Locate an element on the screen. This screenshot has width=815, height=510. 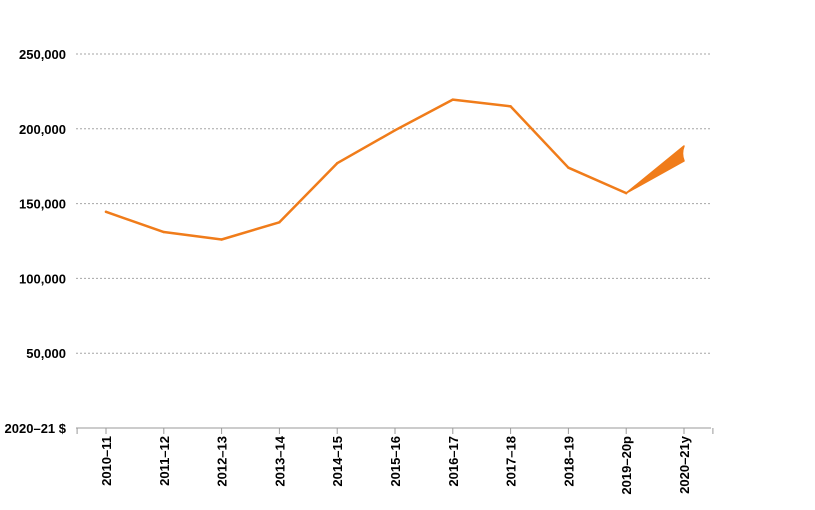
x-tick-label: 2013–14 is located at coordinates (279, 460).